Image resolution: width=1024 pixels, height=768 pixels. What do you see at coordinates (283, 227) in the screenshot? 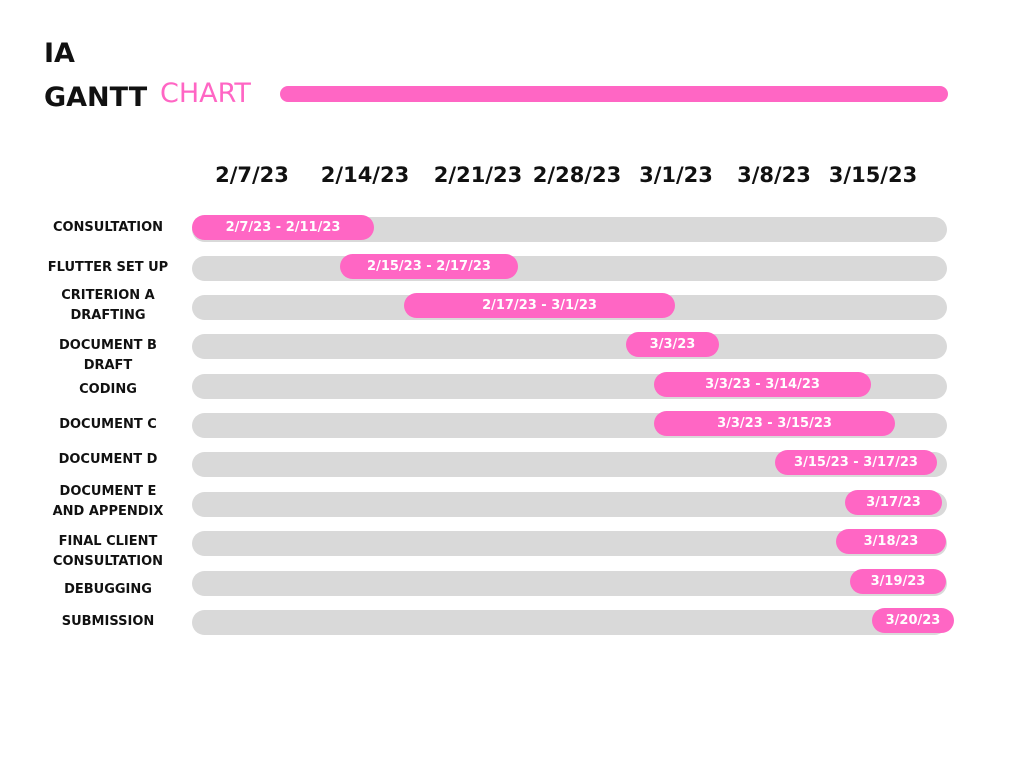
I see `task-bar: 2/7/23 - 2/11/23` at bounding box center [283, 227].